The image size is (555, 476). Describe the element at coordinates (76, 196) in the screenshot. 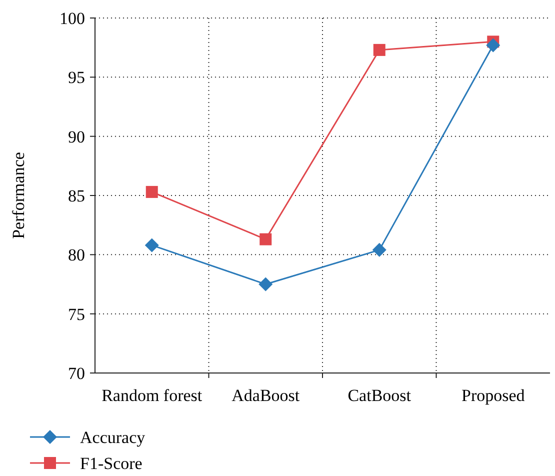

I see `y-tick-label: 85` at that location.